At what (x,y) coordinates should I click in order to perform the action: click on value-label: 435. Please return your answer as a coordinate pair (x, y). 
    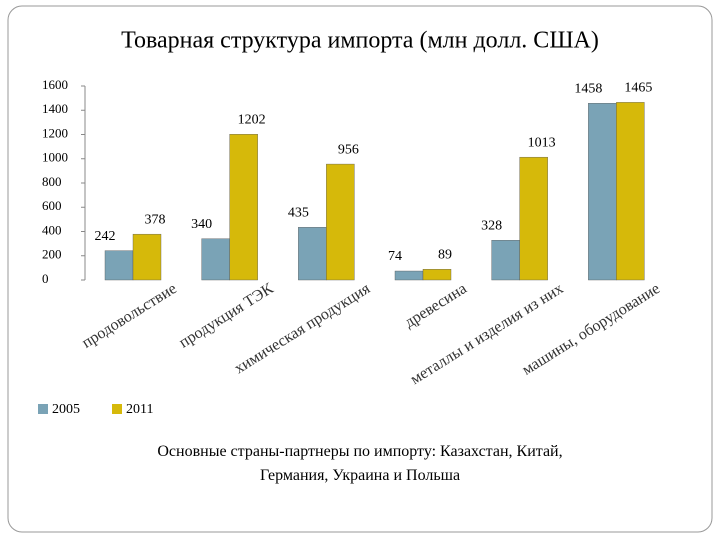
    Looking at the image, I should click on (298, 212).